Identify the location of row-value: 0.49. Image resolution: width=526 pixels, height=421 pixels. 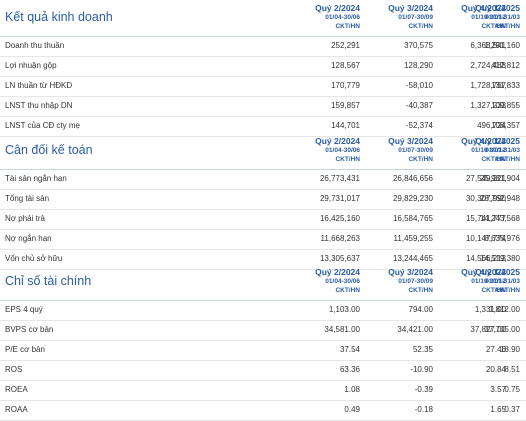
(352, 409).